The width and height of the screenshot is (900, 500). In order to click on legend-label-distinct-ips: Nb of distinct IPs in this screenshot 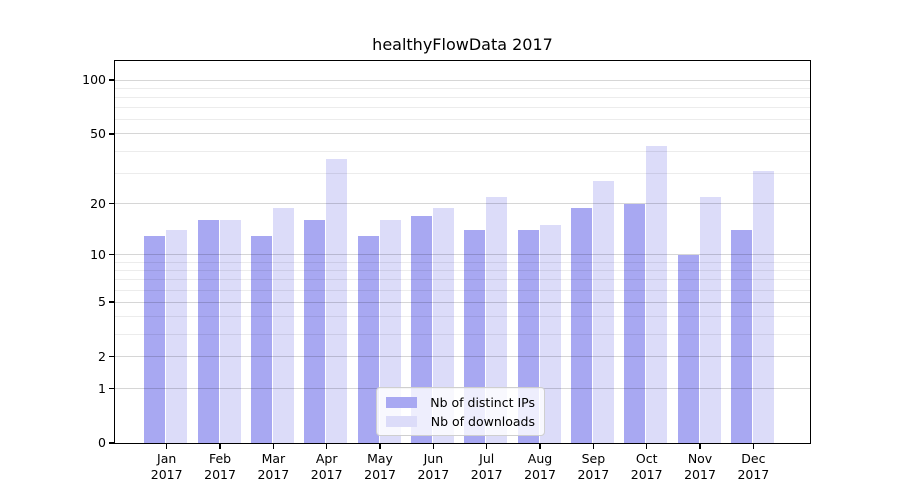, I will do `click(482, 402)`.